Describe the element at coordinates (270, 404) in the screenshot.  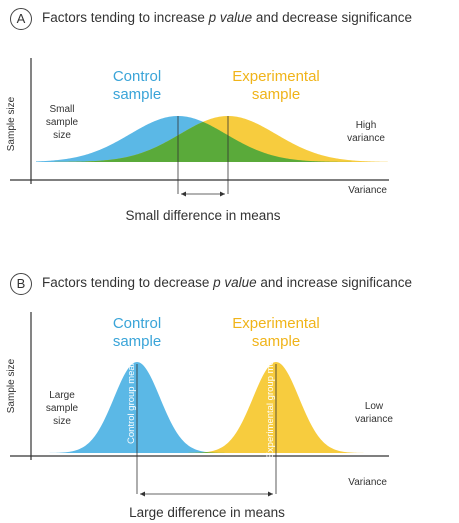
I see `panel-b-experimental-mean-label: Experimental group mean` at that location.